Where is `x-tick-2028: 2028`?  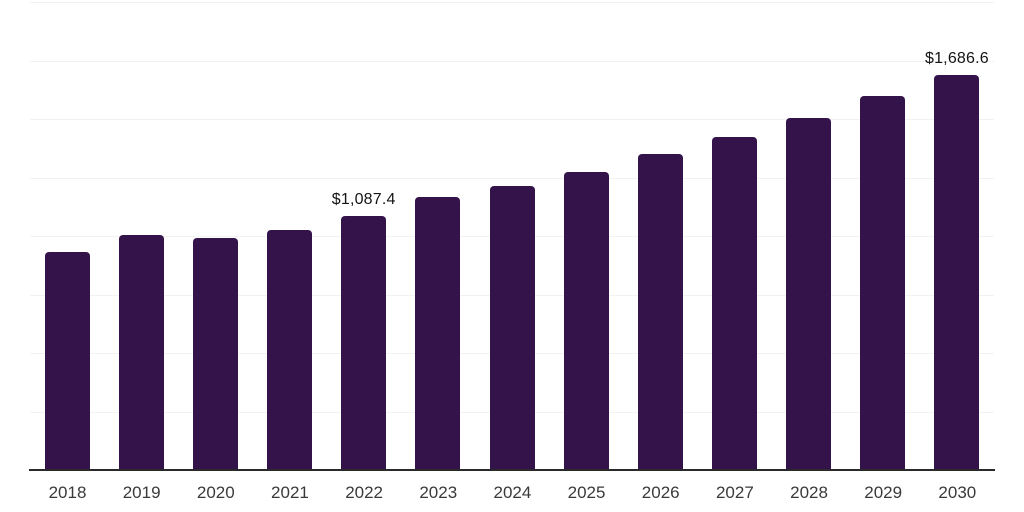
x-tick-2028: 2028 is located at coordinates (809, 492).